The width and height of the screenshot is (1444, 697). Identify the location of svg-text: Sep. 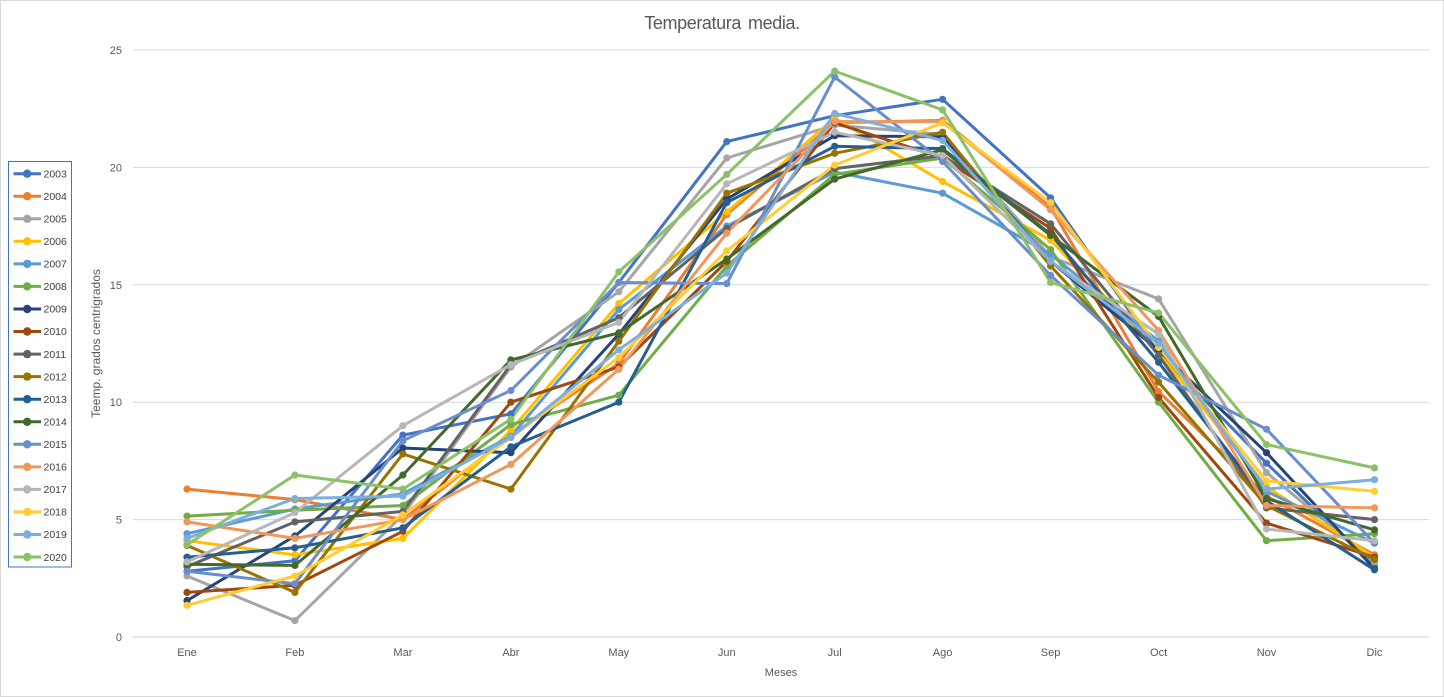
(1051, 653).